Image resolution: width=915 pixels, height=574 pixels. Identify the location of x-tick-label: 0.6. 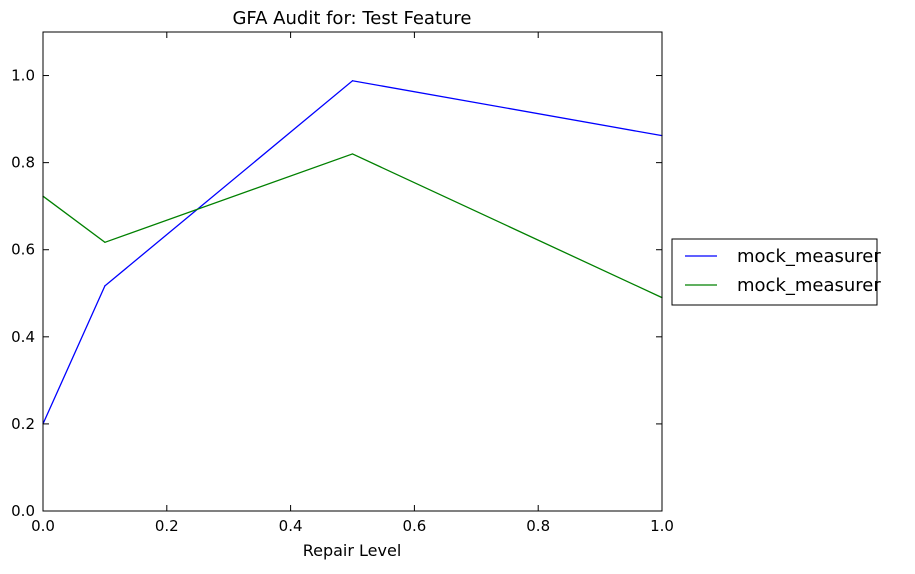
(414, 526).